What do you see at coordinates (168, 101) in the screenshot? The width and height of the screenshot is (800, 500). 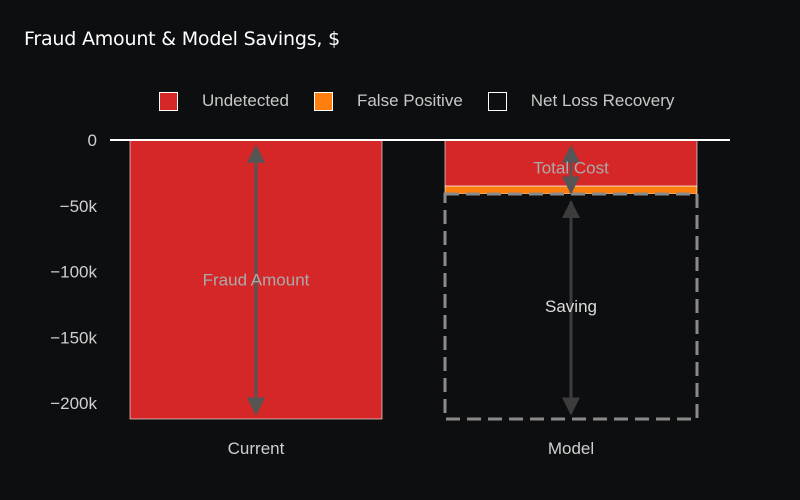 I see `legend-swatch-undetected` at bounding box center [168, 101].